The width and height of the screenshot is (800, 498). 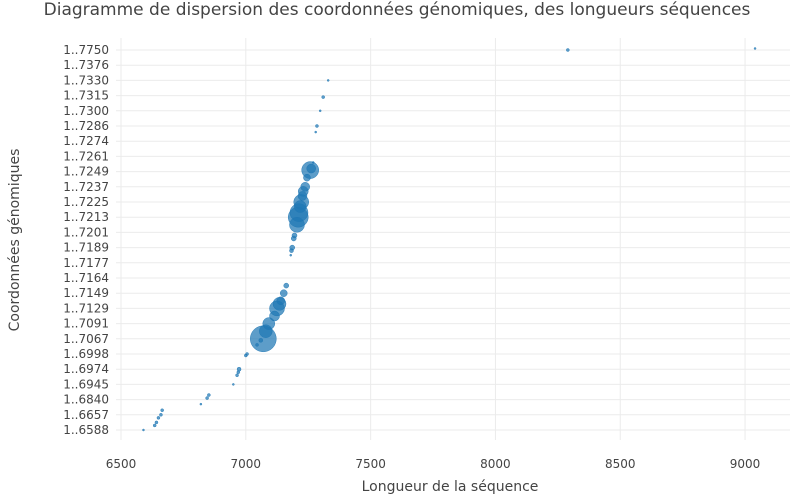 I want to click on x-tick-label: 8000, so click(x=495, y=464).